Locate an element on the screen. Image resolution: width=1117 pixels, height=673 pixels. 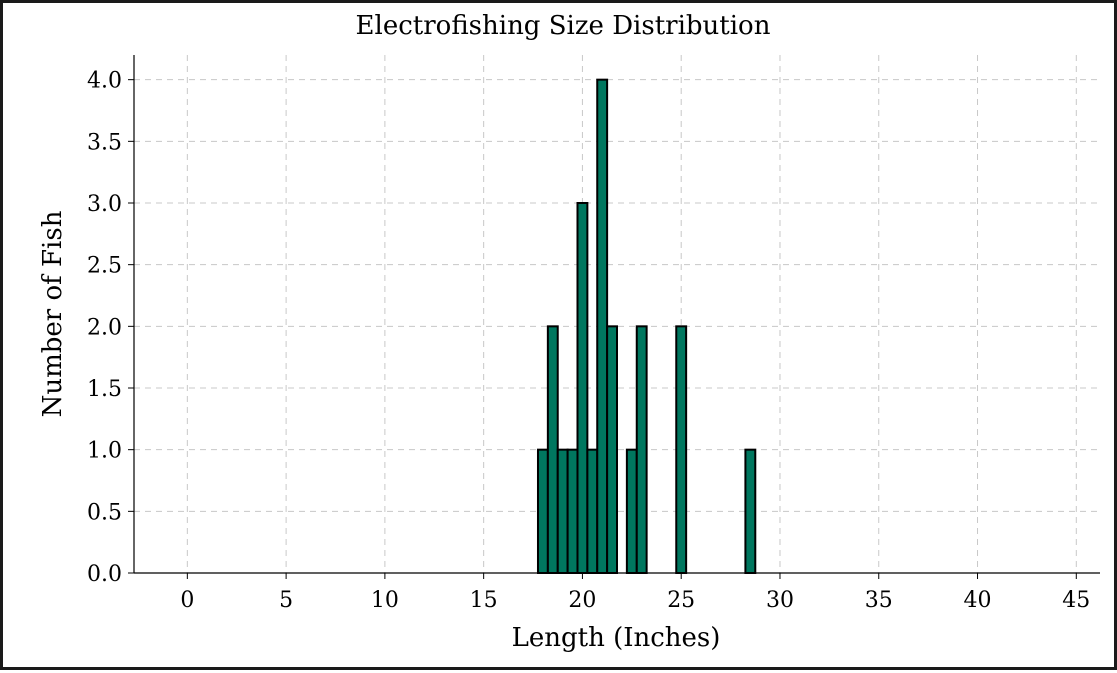
y-tick-label: 1.5 is located at coordinates (104, 389).